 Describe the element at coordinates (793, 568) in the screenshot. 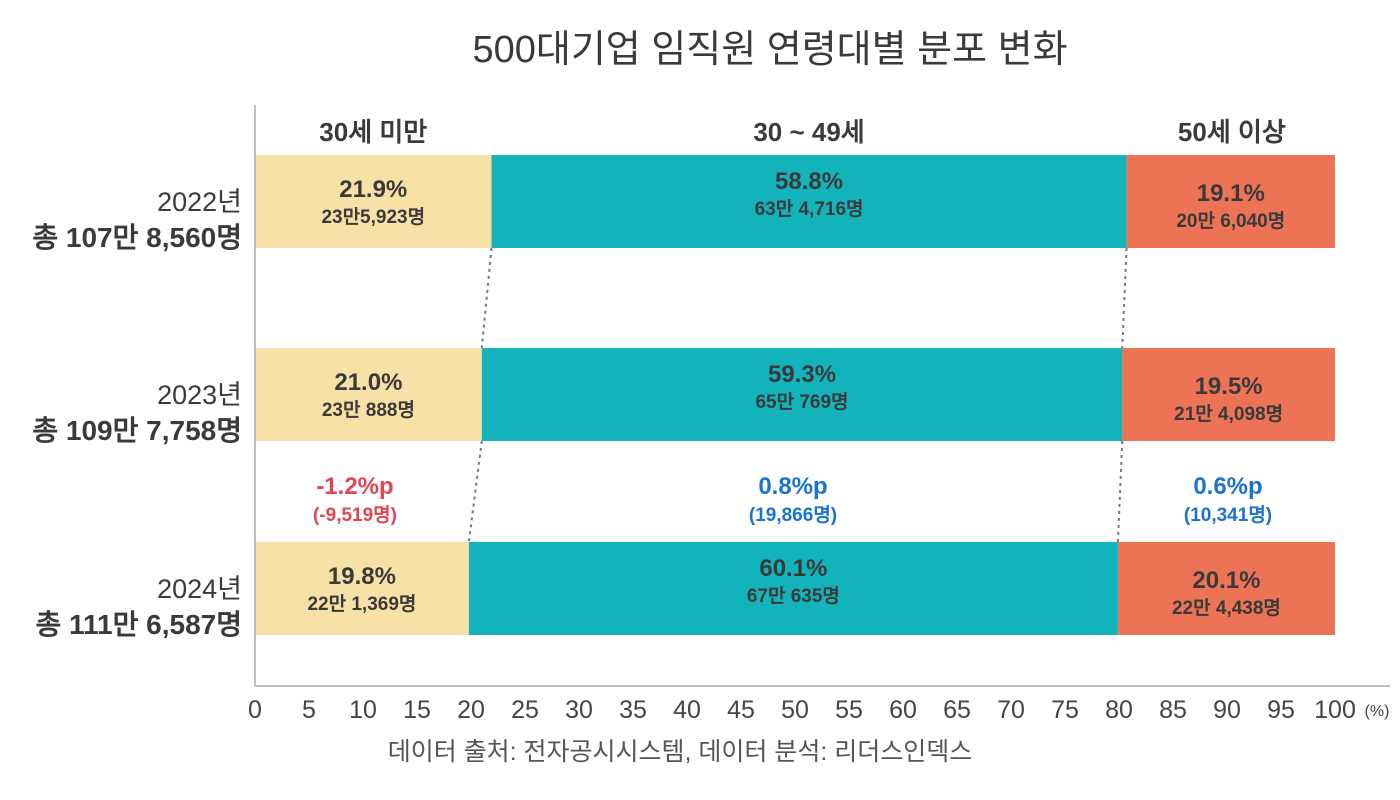

I see `value-label: 60.1%` at that location.